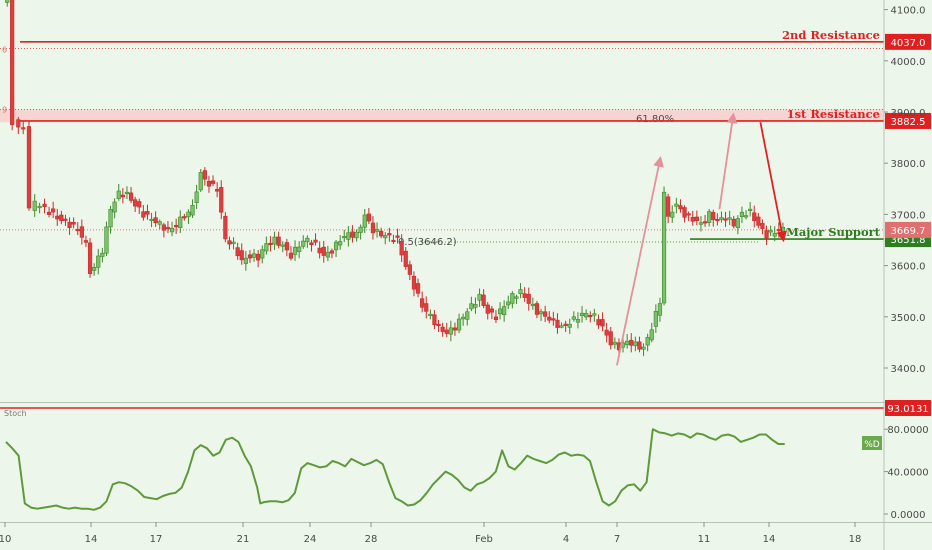 This screenshot has height=550, width=932. I want to click on time-tick-label-6: Feb, so click(484, 539).